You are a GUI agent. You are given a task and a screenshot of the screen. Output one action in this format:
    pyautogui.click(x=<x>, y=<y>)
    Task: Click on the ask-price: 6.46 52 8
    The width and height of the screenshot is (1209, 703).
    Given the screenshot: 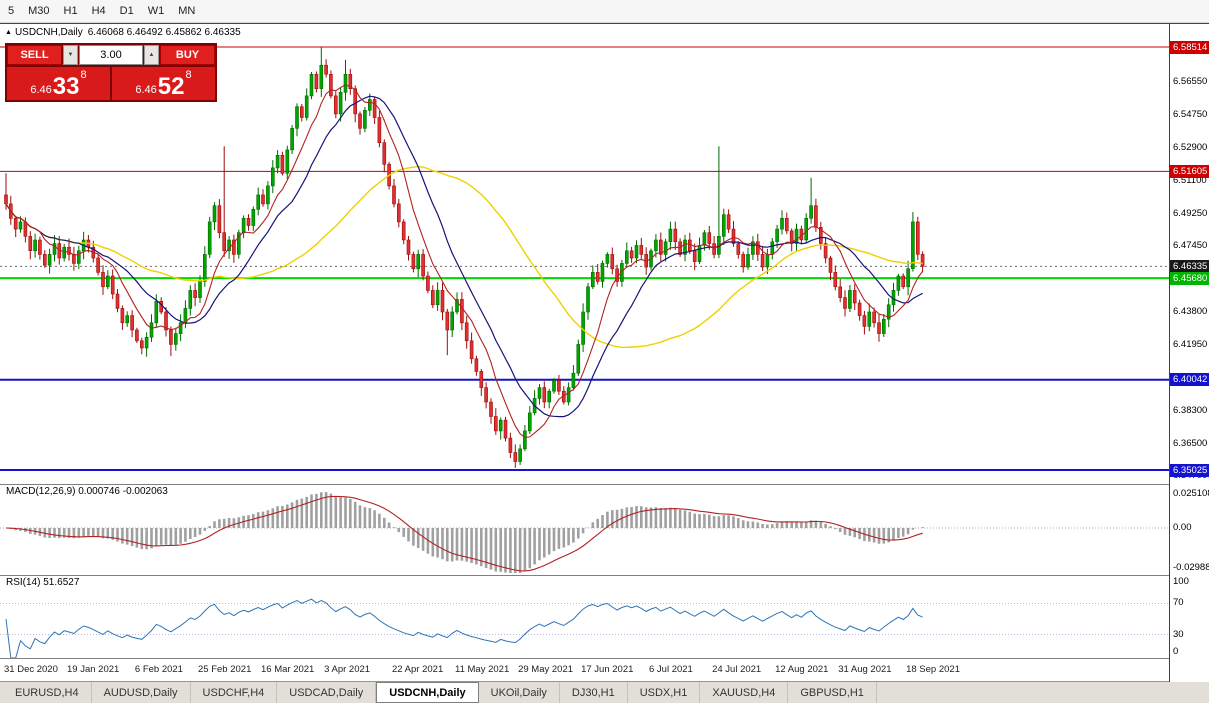 What is the action you would take?
    pyautogui.click(x=163, y=83)
    